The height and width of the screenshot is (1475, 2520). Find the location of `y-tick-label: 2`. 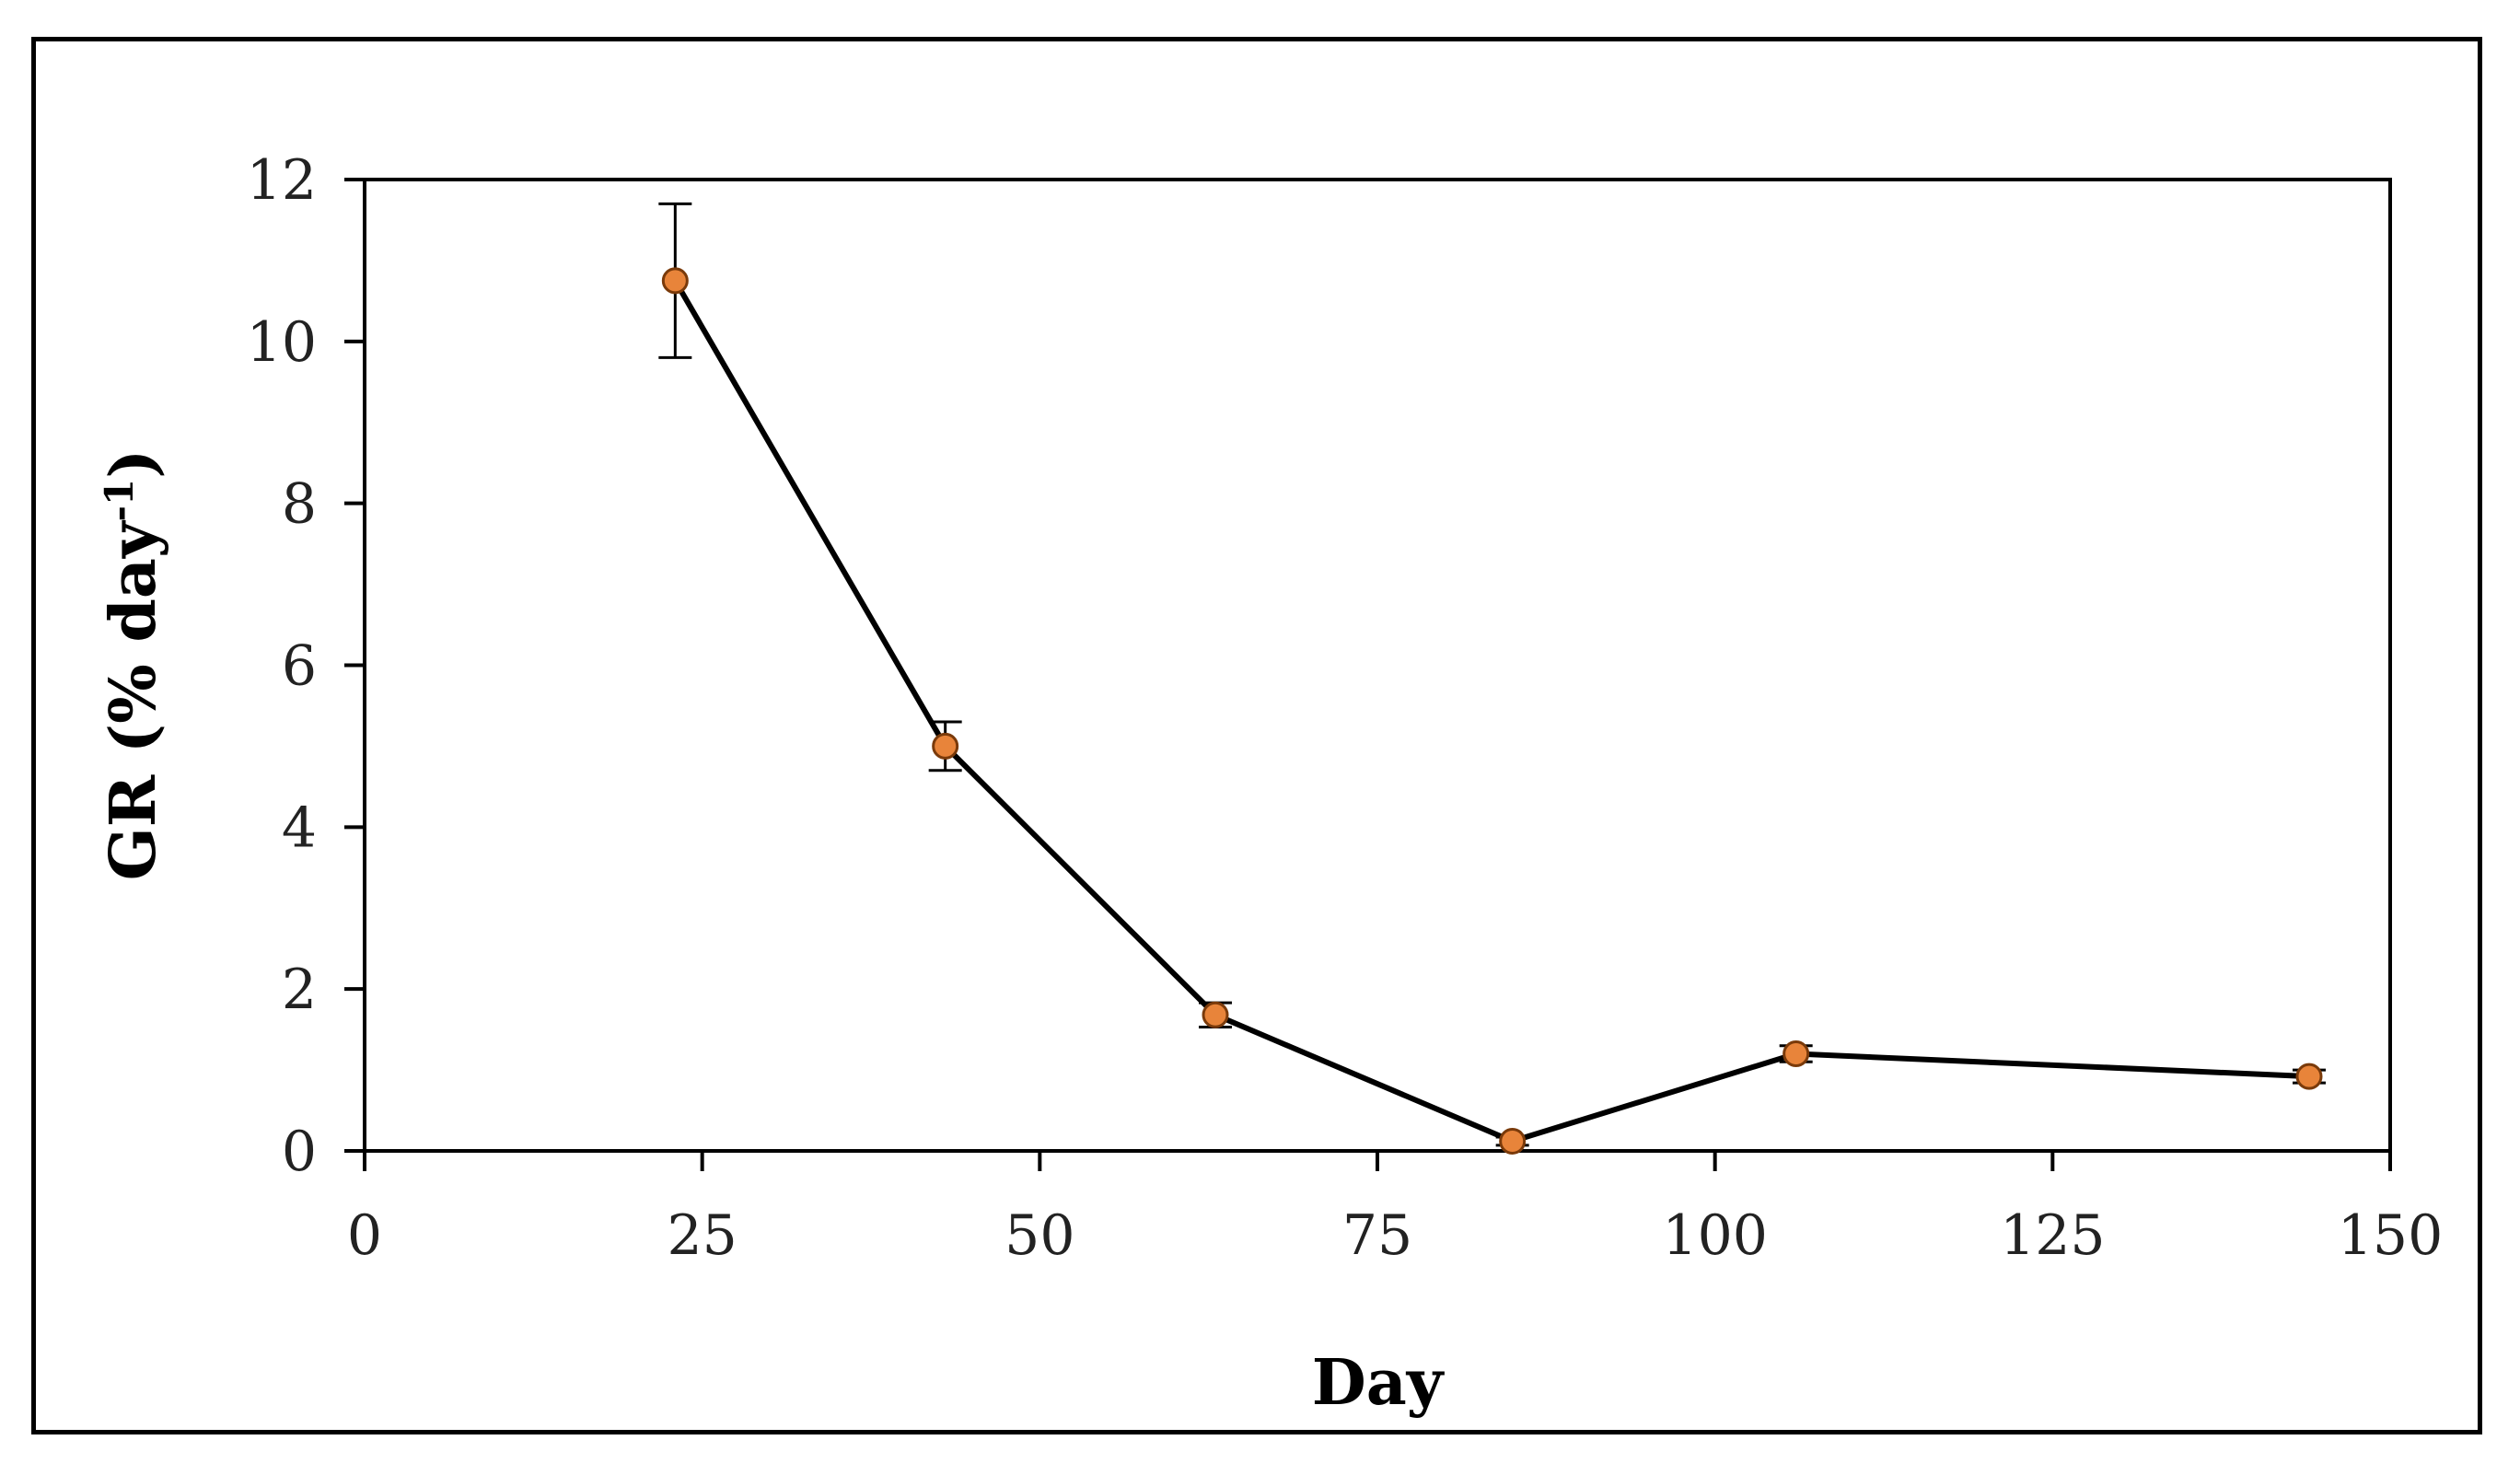

y-tick-label: 2 is located at coordinates (299, 990).